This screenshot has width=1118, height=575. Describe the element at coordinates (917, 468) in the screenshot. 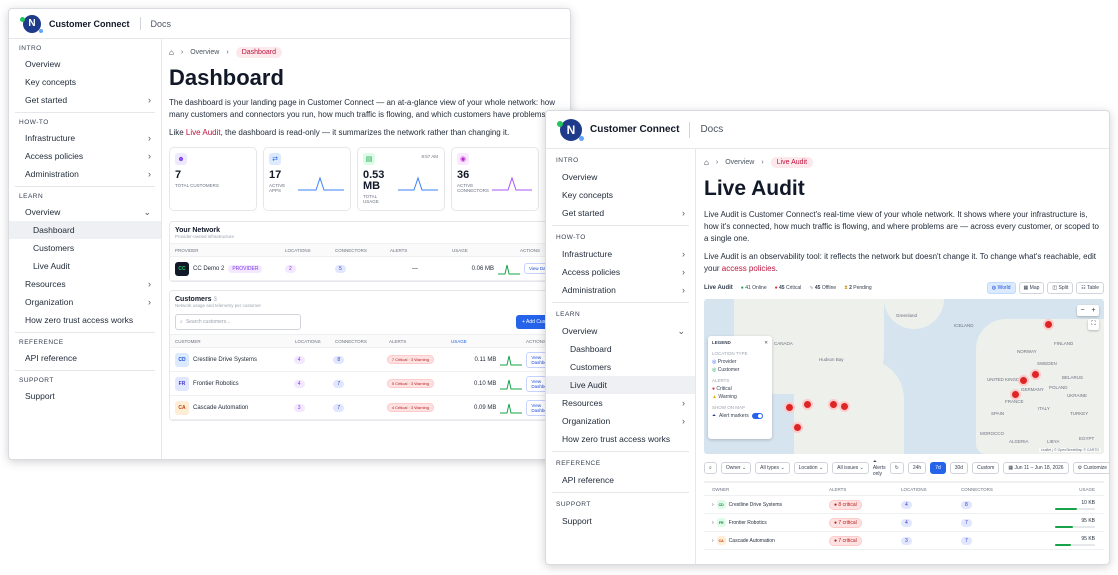

I see `range-24h-button: 24h` at that location.